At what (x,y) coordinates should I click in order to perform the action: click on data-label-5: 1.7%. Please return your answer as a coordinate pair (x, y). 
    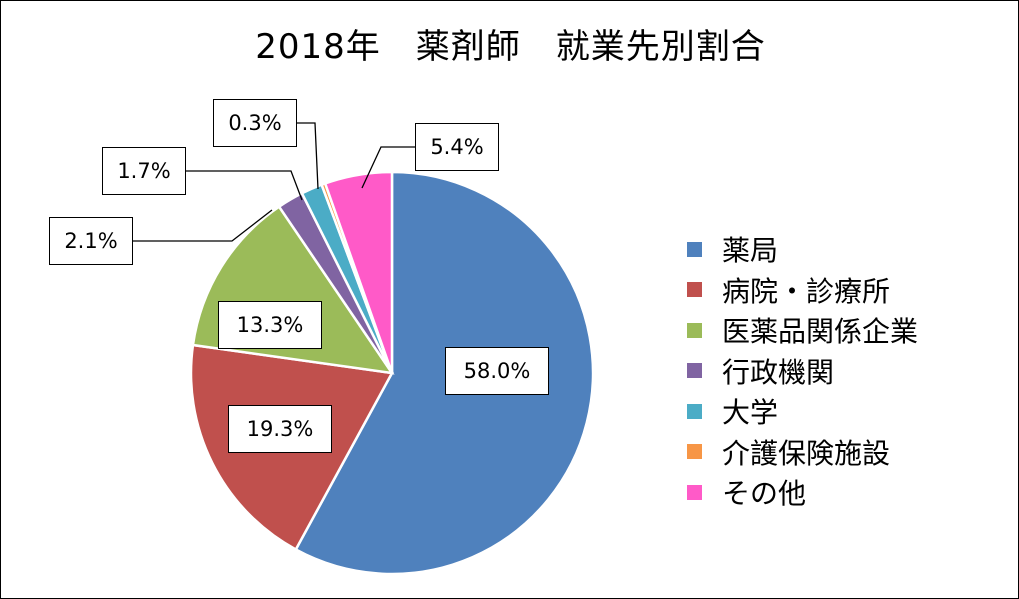
    Looking at the image, I should click on (144, 171).